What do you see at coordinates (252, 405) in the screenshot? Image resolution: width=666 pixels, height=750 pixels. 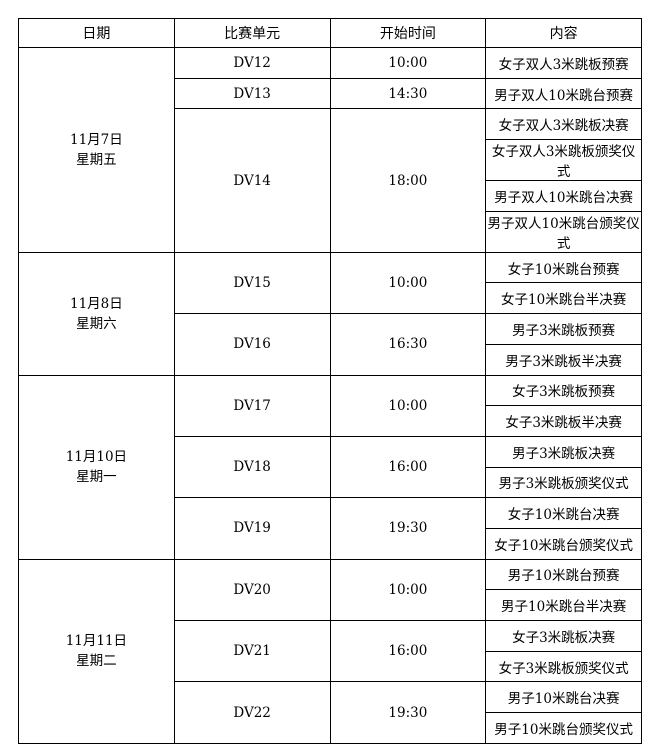 I see `unit-cell: DV17` at bounding box center [252, 405].